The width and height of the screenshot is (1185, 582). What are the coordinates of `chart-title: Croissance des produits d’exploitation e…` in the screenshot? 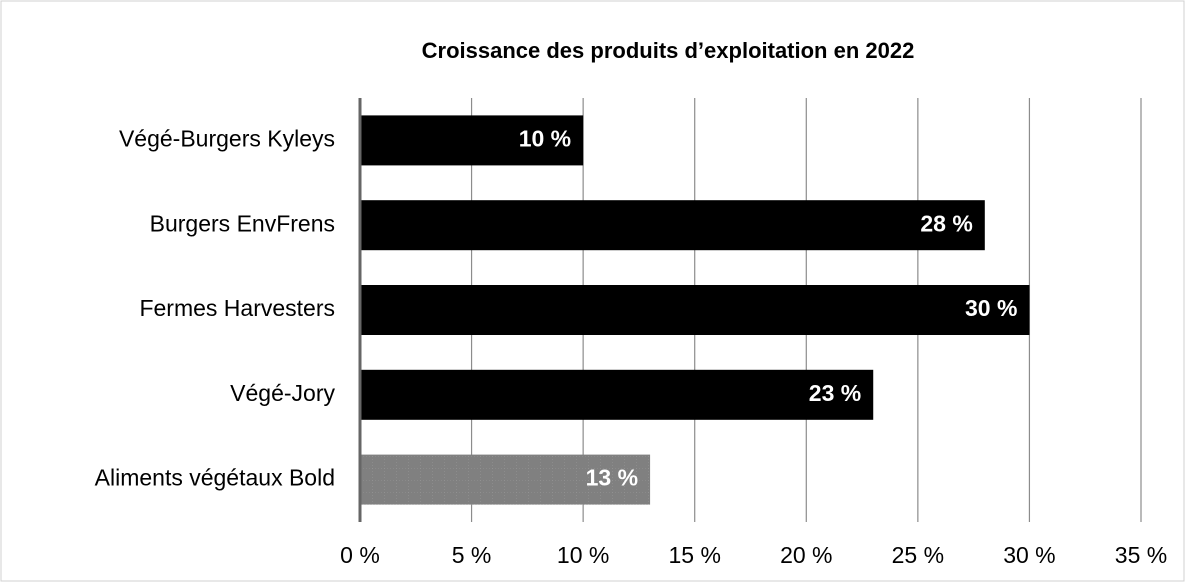 It's located at (668, 50).